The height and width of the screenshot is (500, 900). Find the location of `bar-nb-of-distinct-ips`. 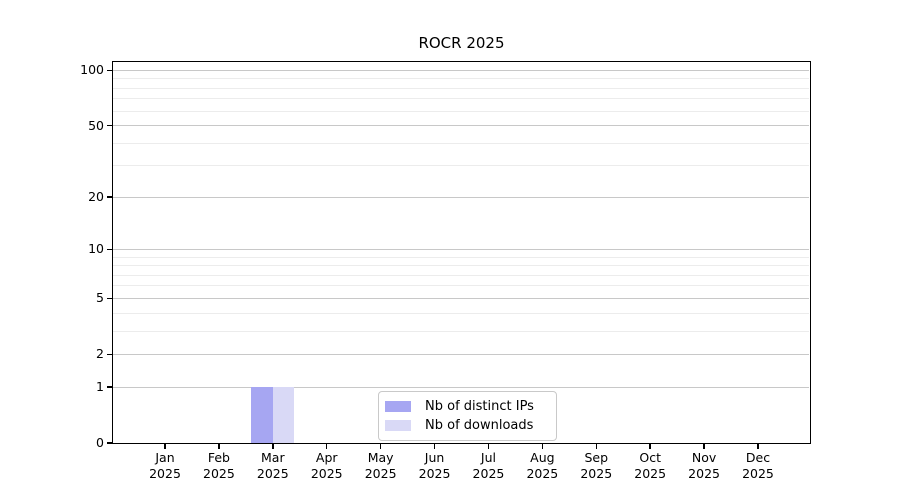

bar-nb-of-distinct-ips is located at coordinates (262, 415).